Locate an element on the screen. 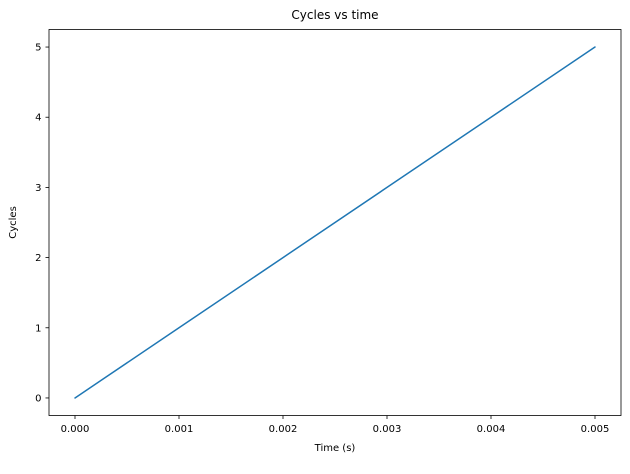  x-tick-label: 0.005 is located at coordinates (595, 429).